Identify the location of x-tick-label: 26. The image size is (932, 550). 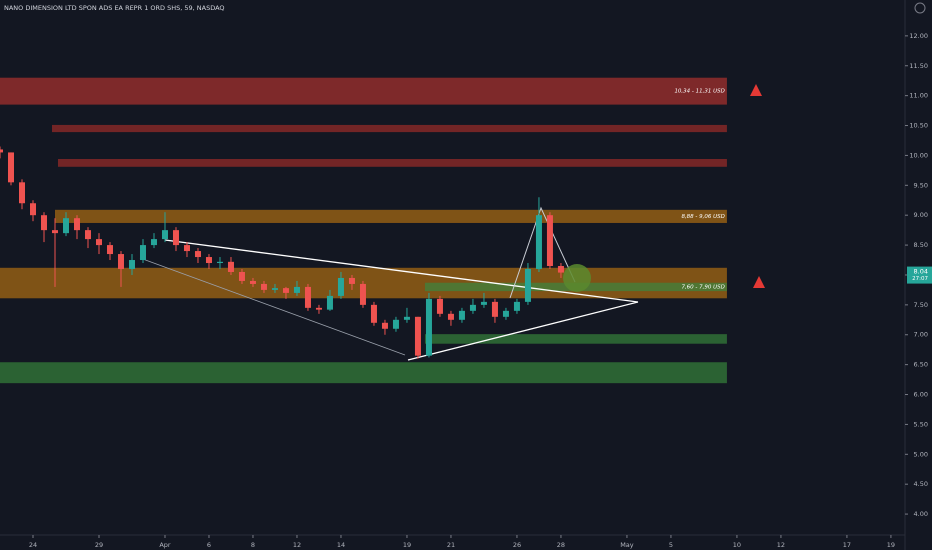
(517, 545).